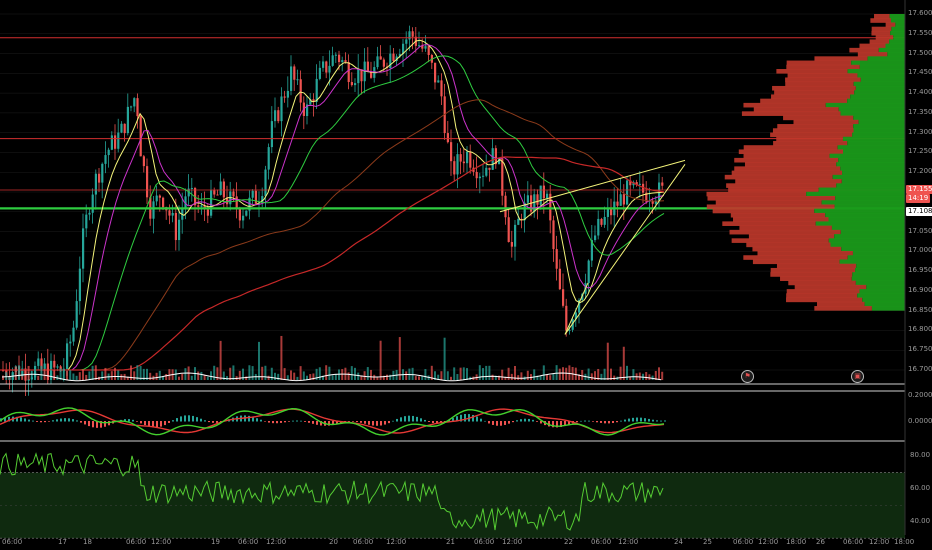 The image size is (932, 550). What do you see at coordinates (625, 249) in the screenshot?
I see `wedge-lower-line` at bounding box center [625, 249].